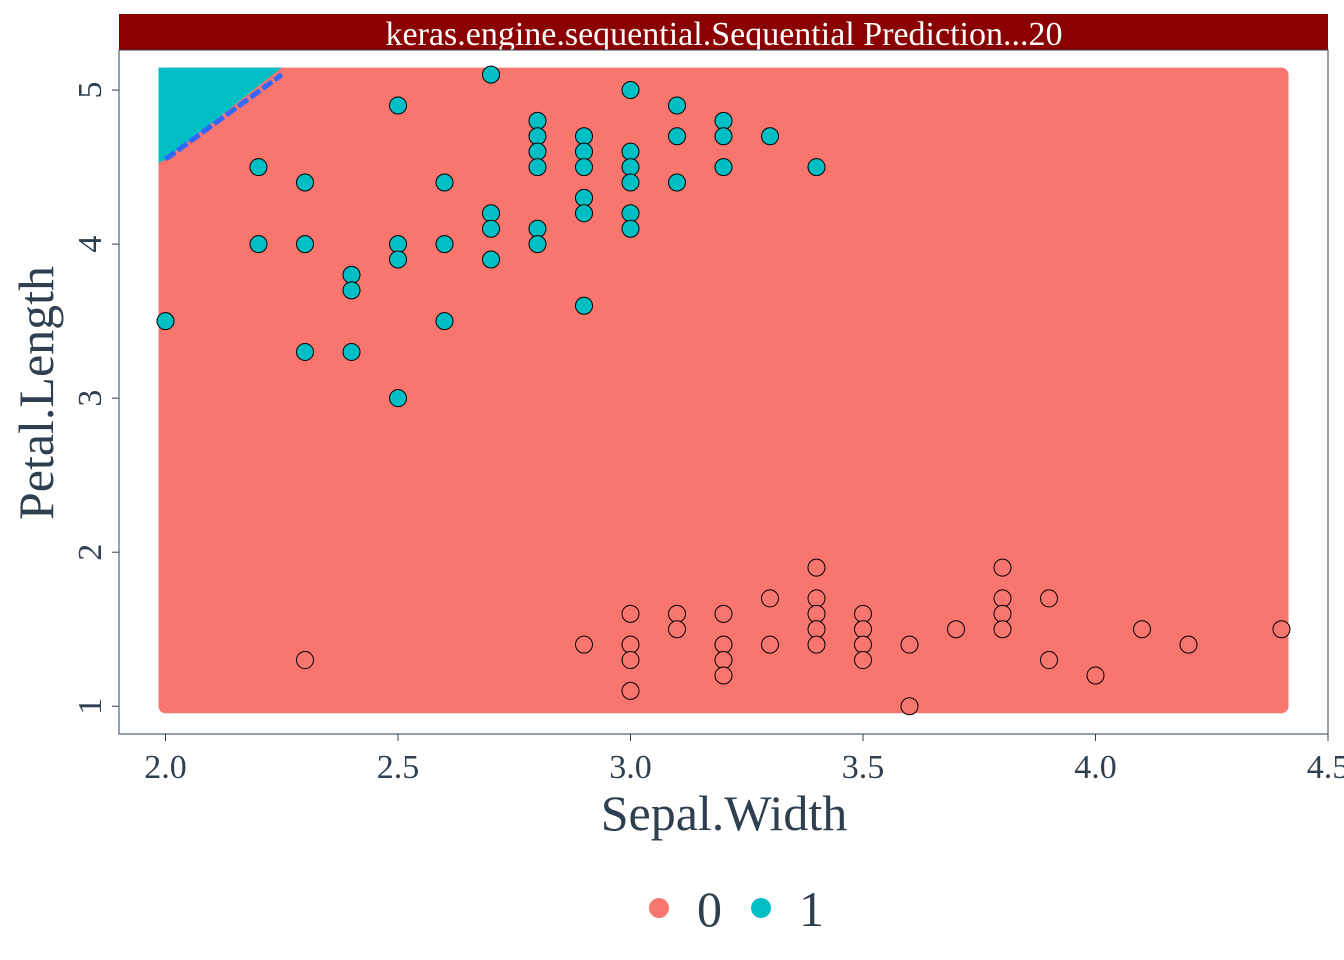 The height and width of the screenshot is (960, 1344). What do you see at coordinates (709, 909) in the screenshot?
I see `legend-label-0: 0` at bounding box center [709, 909].